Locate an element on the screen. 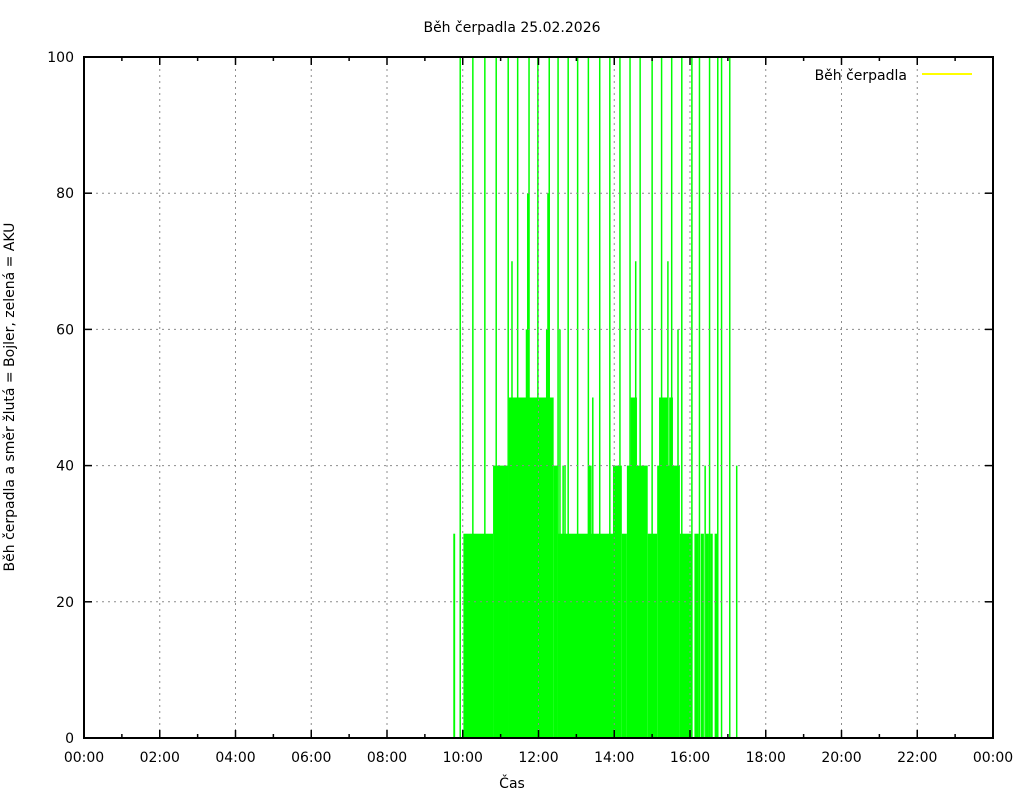  x-tick-label: 22:00 is located at coordinates (917, 758).